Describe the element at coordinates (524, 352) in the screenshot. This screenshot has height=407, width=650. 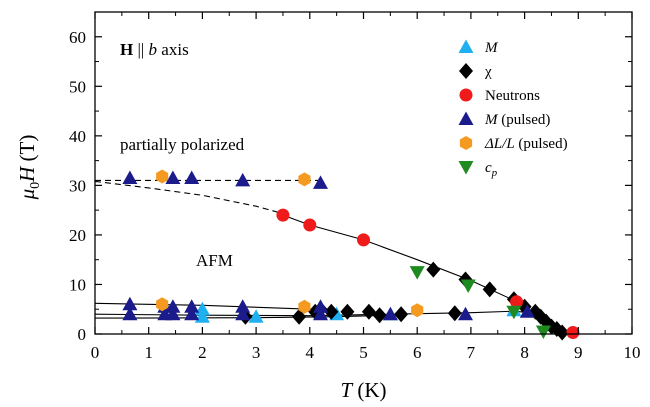
I see `x-tick-label: 8` at that location.